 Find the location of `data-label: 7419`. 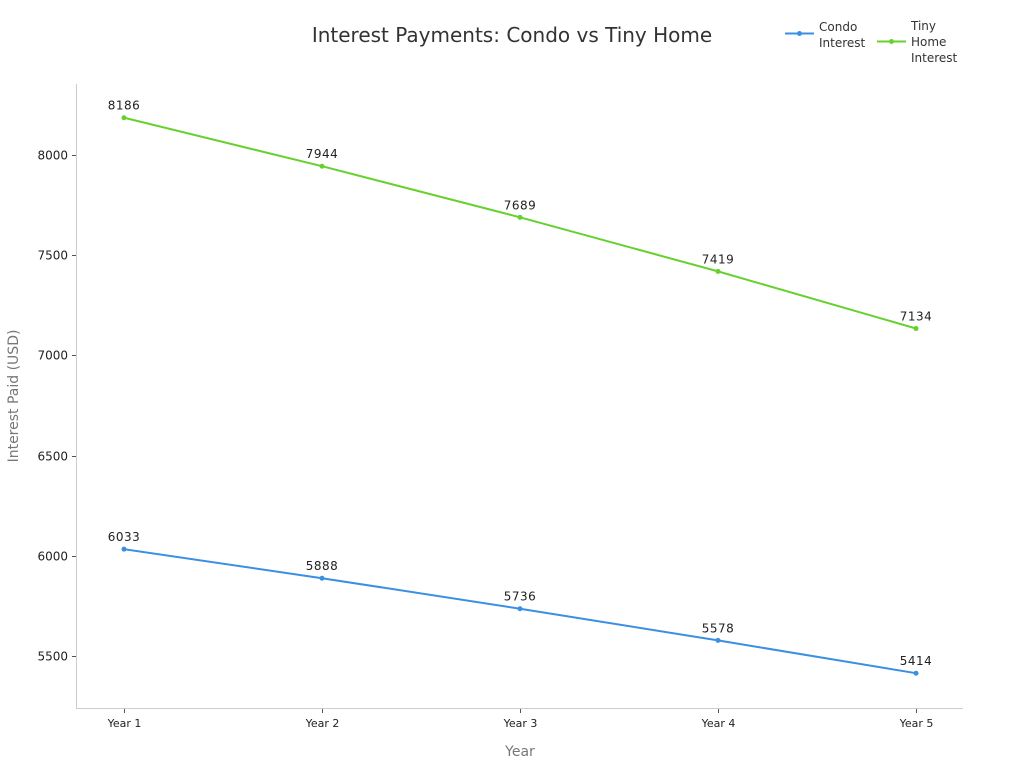

data-label: 7419 is located at coordinates (718, 259).